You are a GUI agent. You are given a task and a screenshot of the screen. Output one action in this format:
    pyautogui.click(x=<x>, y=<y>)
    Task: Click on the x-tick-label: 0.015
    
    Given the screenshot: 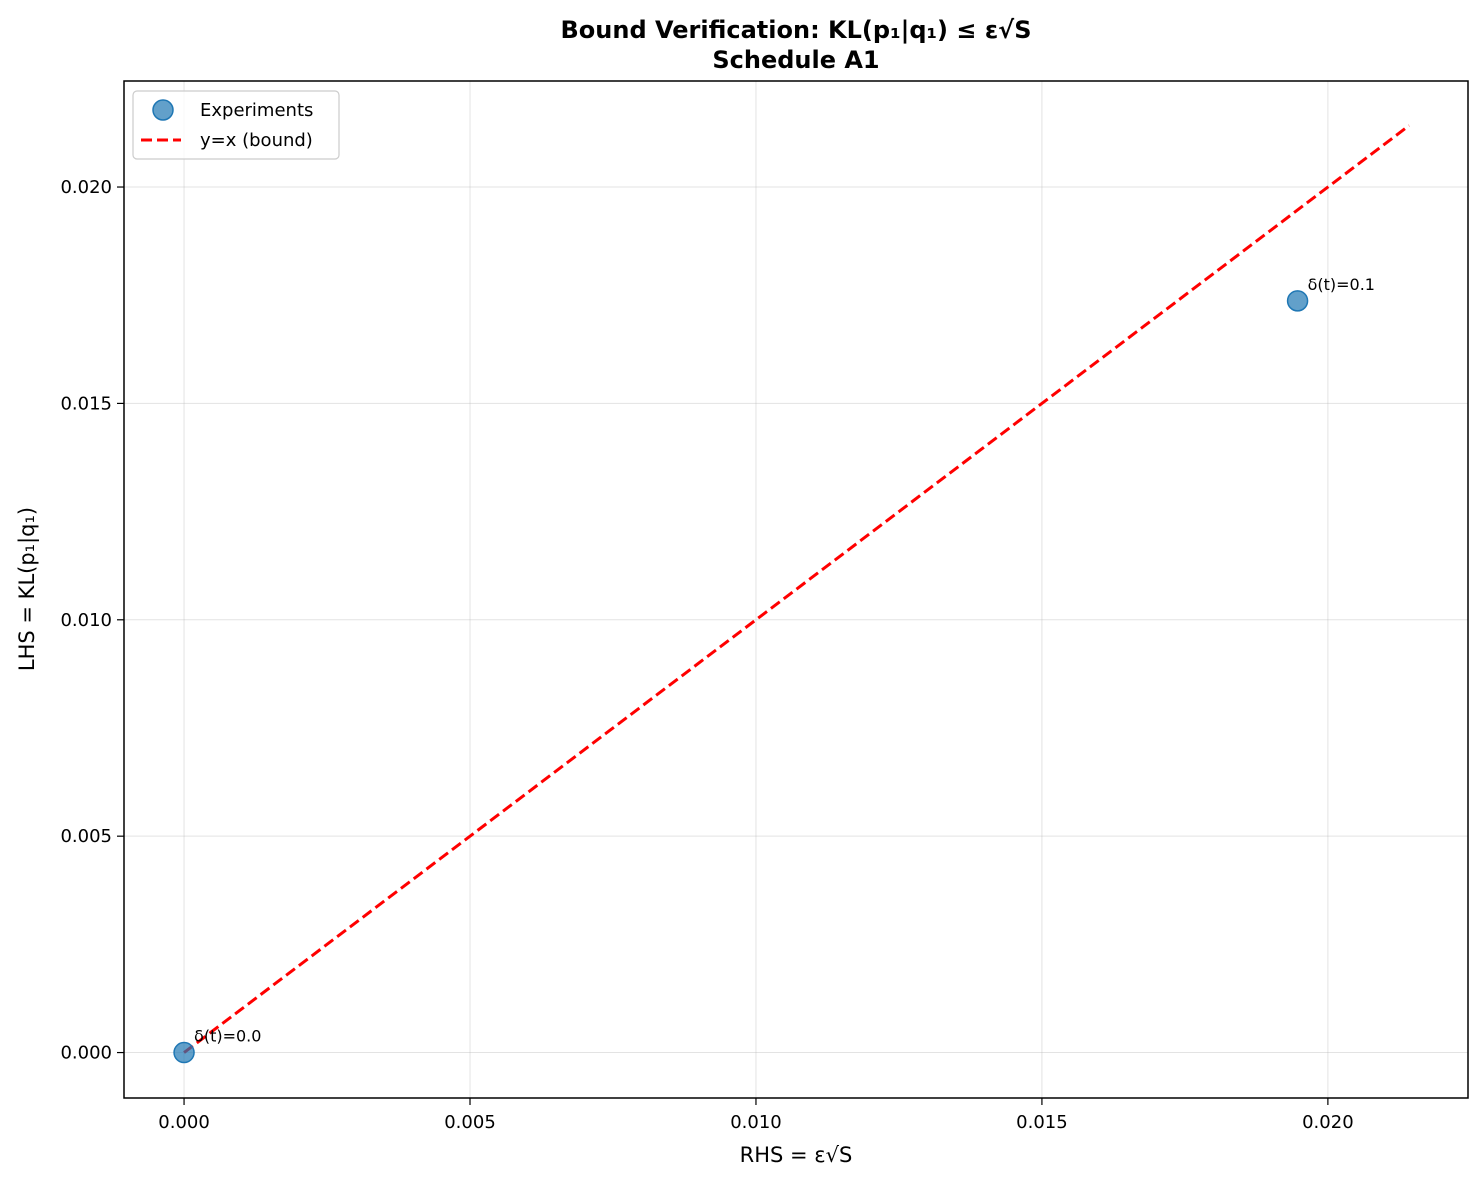 What is the action you would take?
    pyautogui.click(x=1042, y=1122)
    